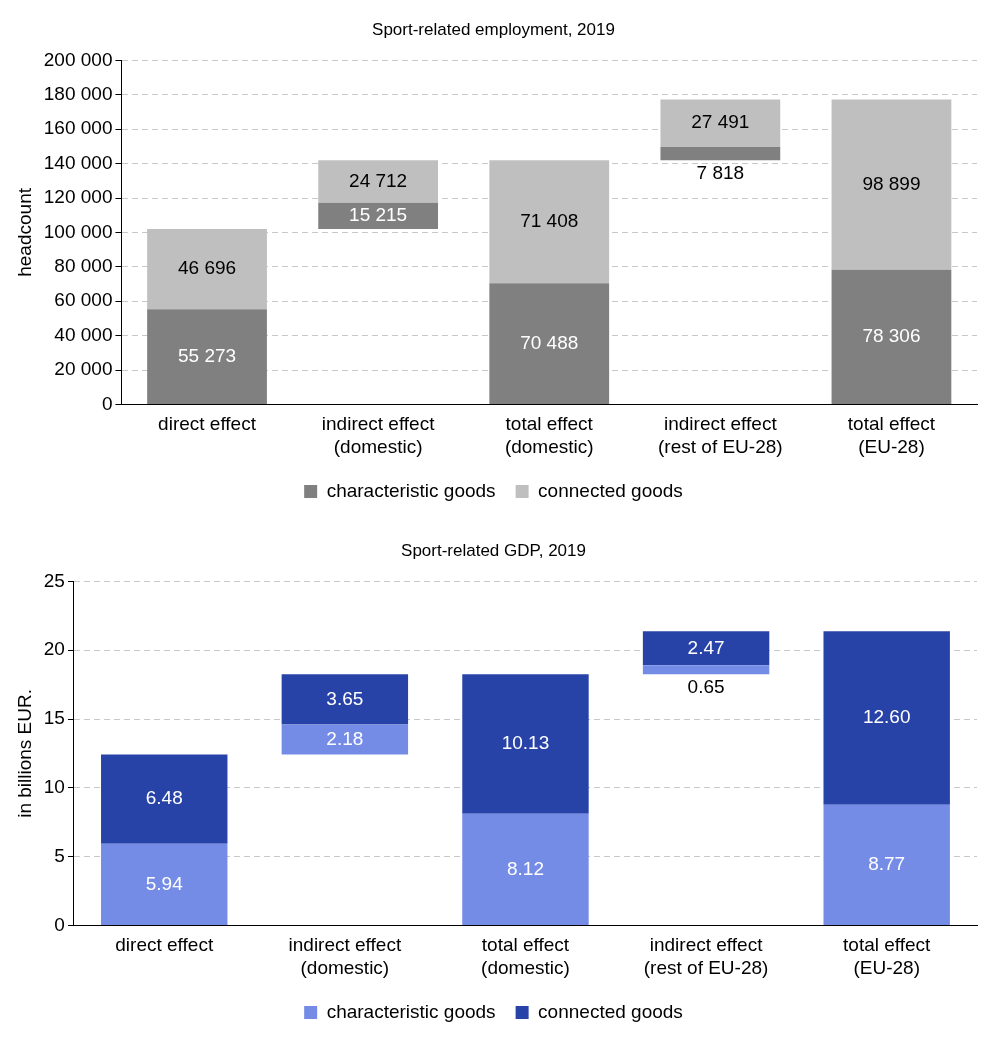 This screenshot has height=1042, width=987. What do you see at coordinates (706, 686) in the screenshot?
I see `data-label: 0.65` at bounding box center [706, 686].